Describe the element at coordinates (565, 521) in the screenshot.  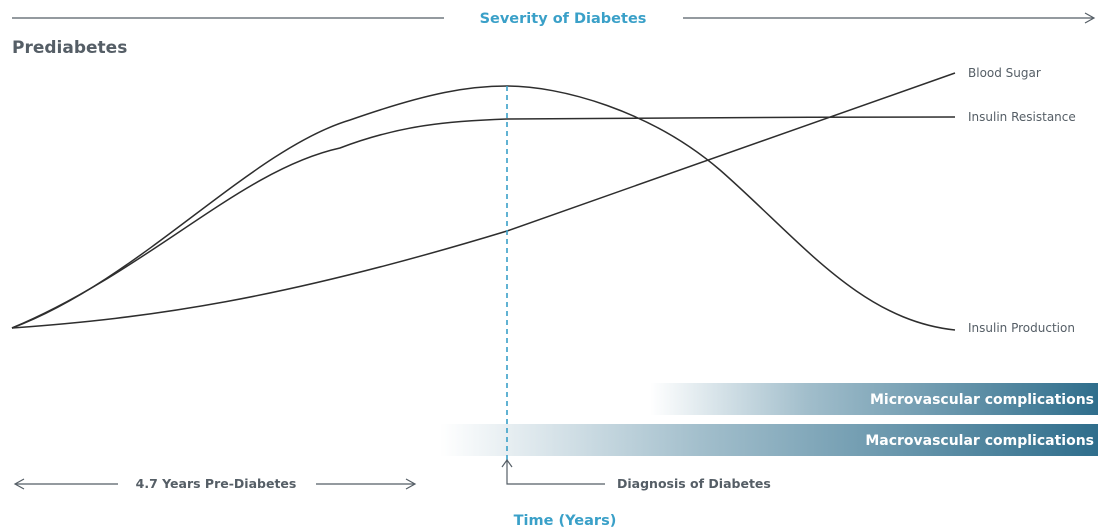
I see `time-axis-label: Time (Years)` at that location.